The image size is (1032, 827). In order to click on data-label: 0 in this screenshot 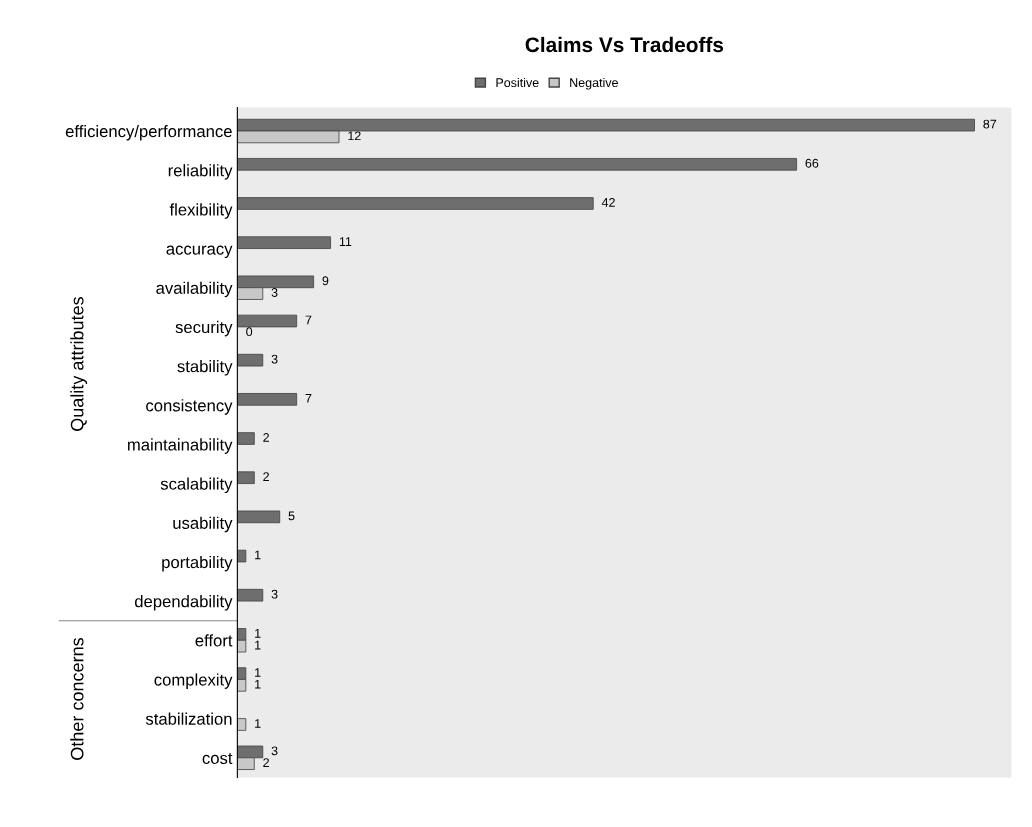, I will do `click(249, 332)`.